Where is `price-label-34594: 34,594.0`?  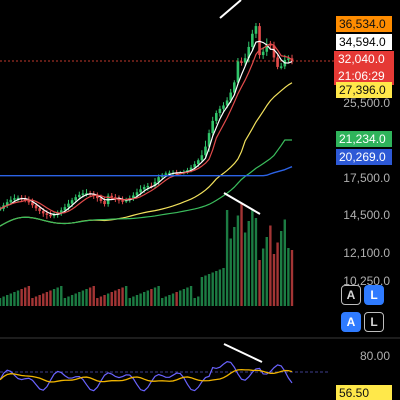
price-label-34594: 34,594.0 is located at coordinates (364, 42).